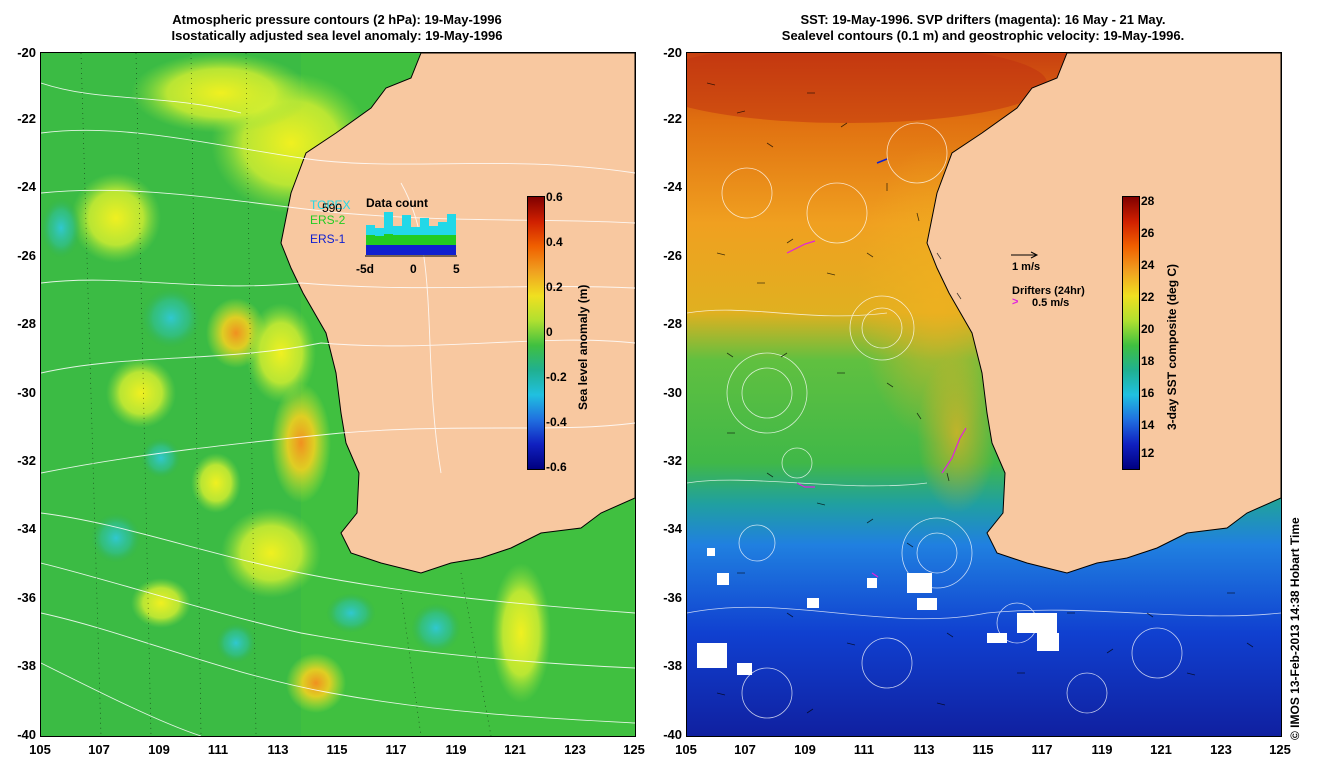 The image size is (1320, 780). I want to click on colorbar-label: Sea level anomaly (m), so click(583, 347).